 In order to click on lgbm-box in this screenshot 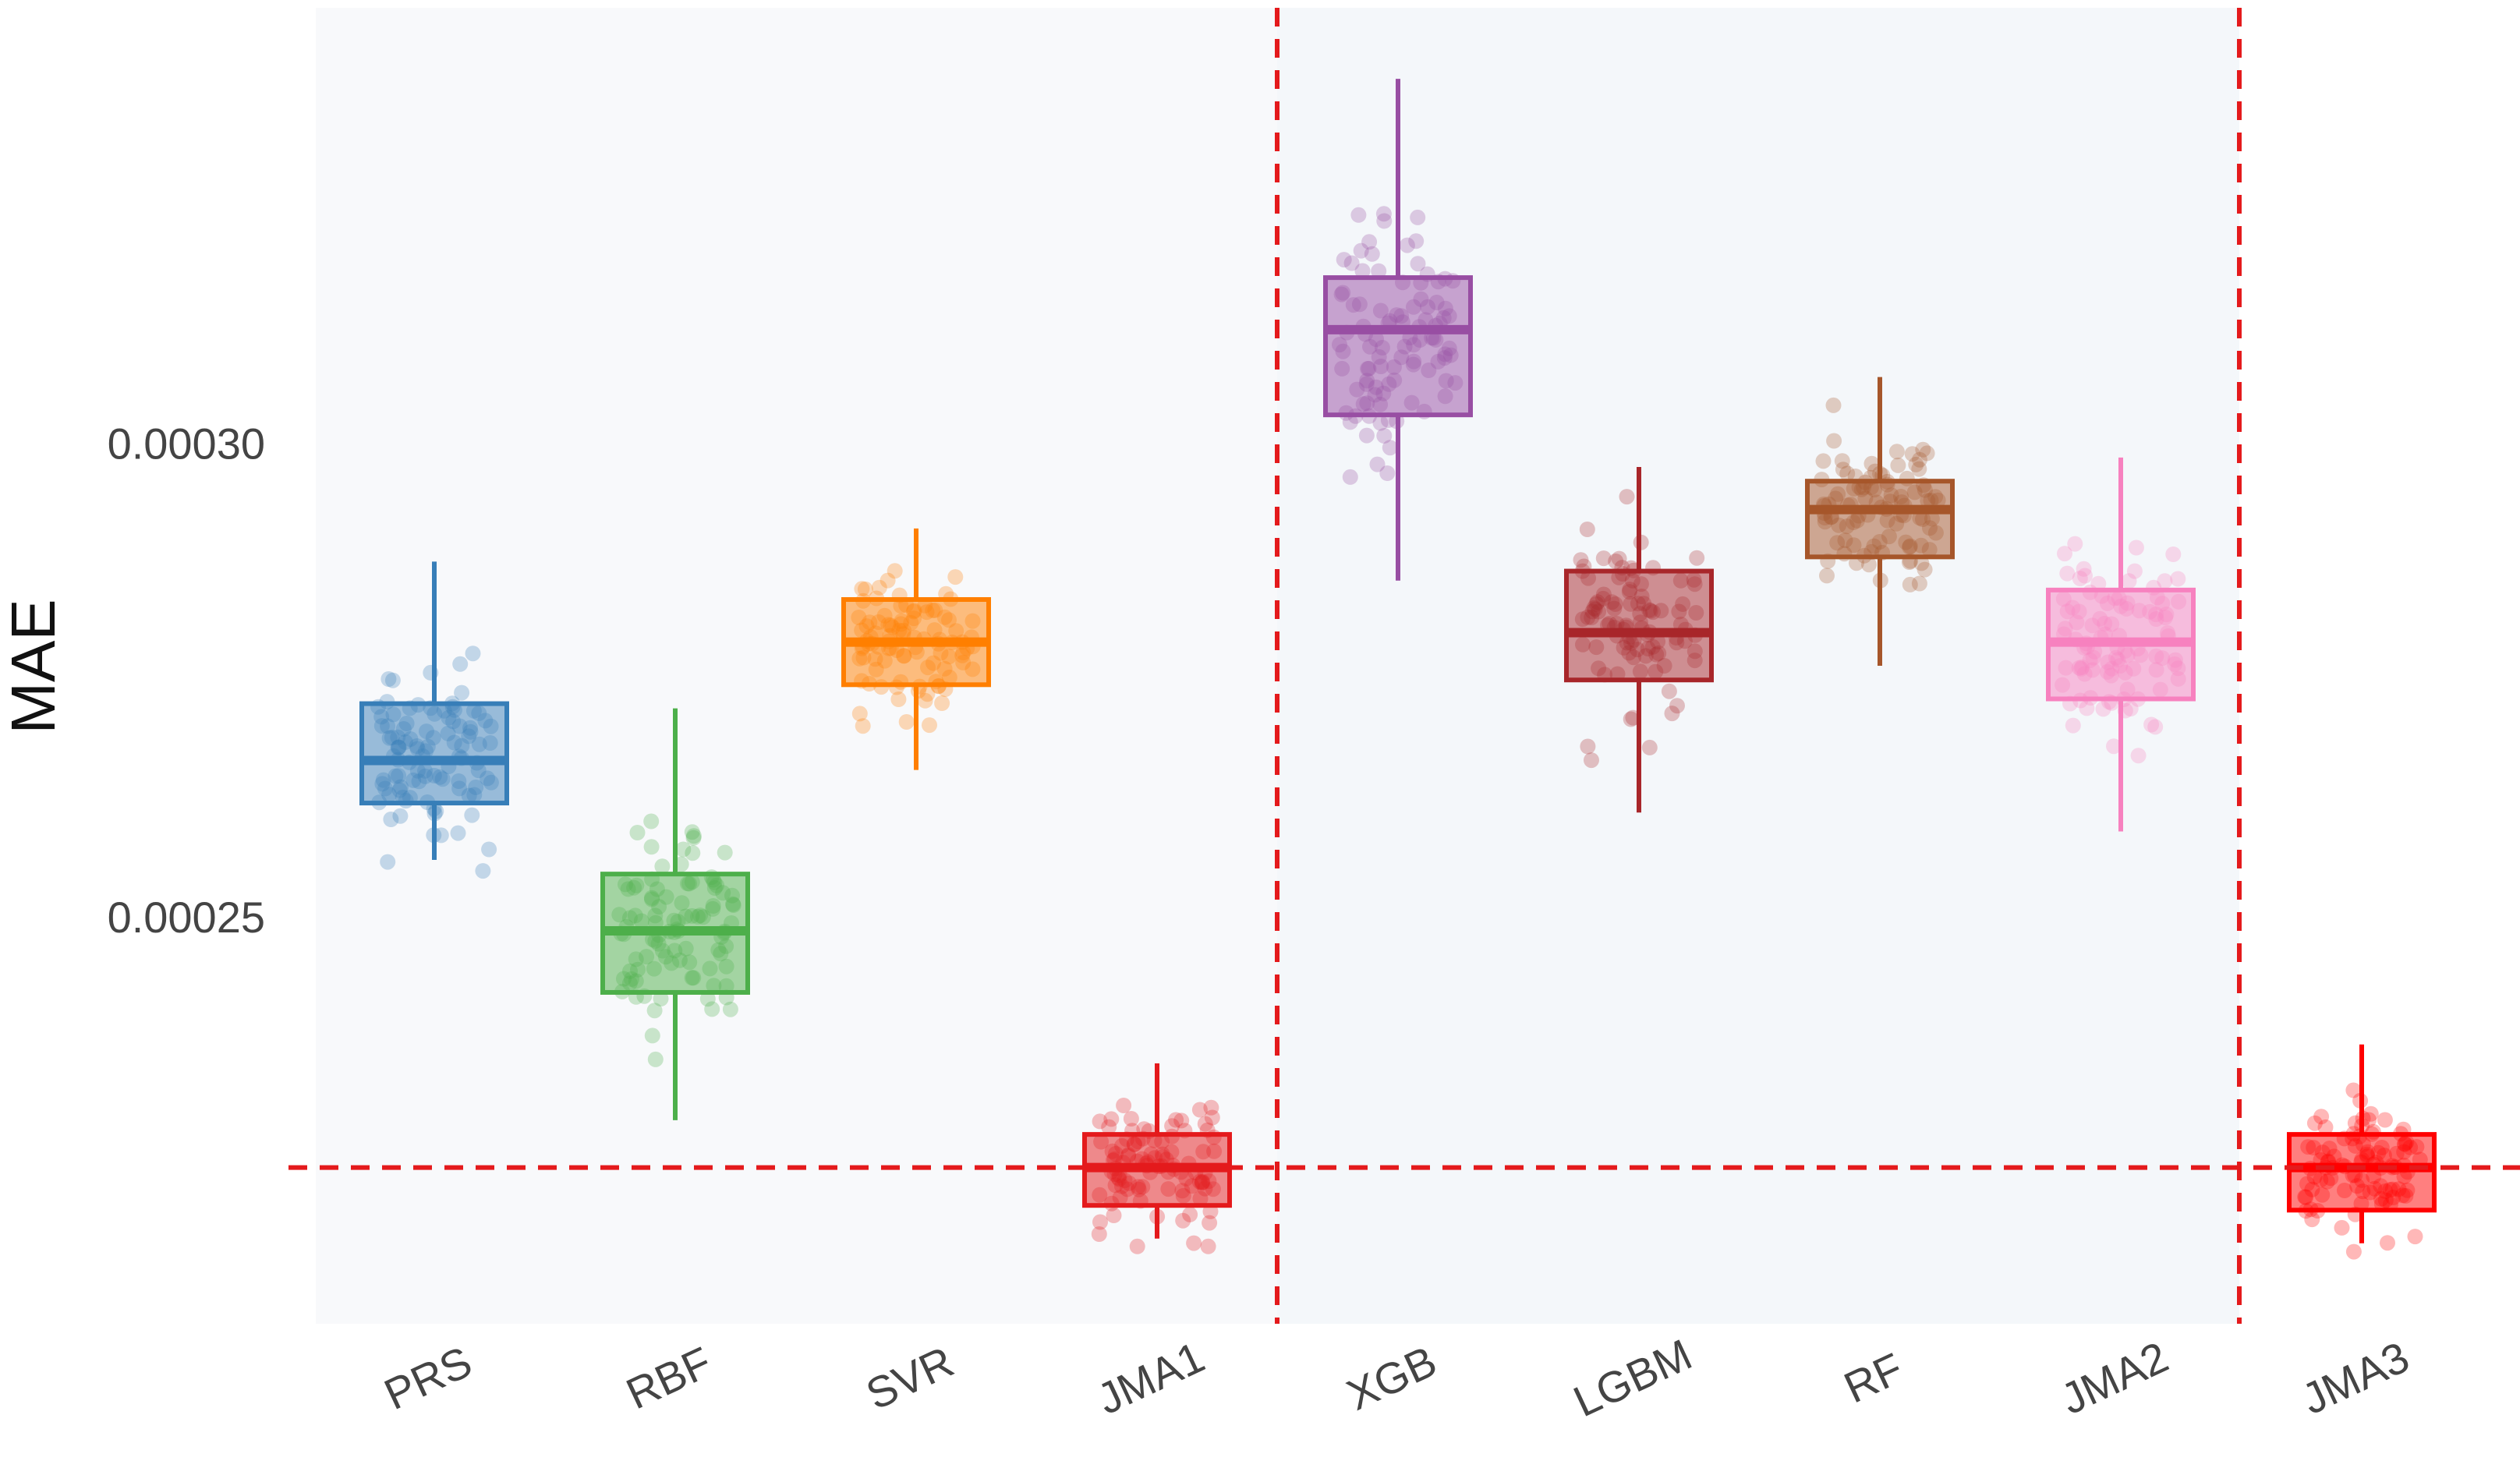, I will do `click(1639, 625)`.